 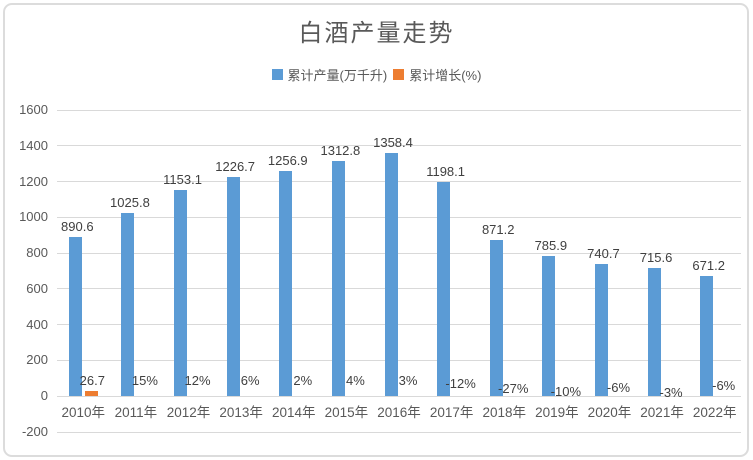 I want to click on production-value-label: 1312.8, so click(x=340, y=151).